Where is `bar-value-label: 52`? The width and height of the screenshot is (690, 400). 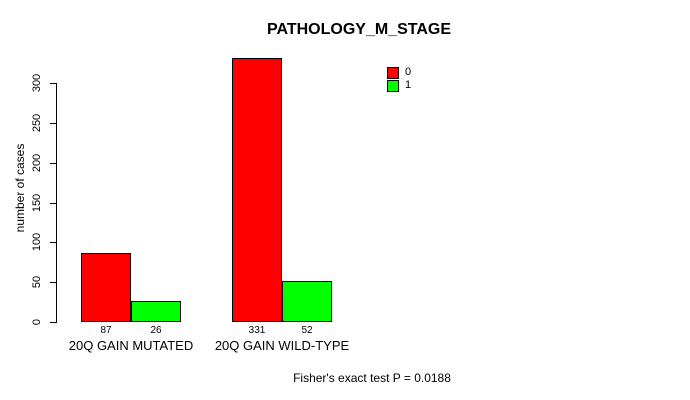 bar-value-label: 52 is located at coordinates (307, 330).